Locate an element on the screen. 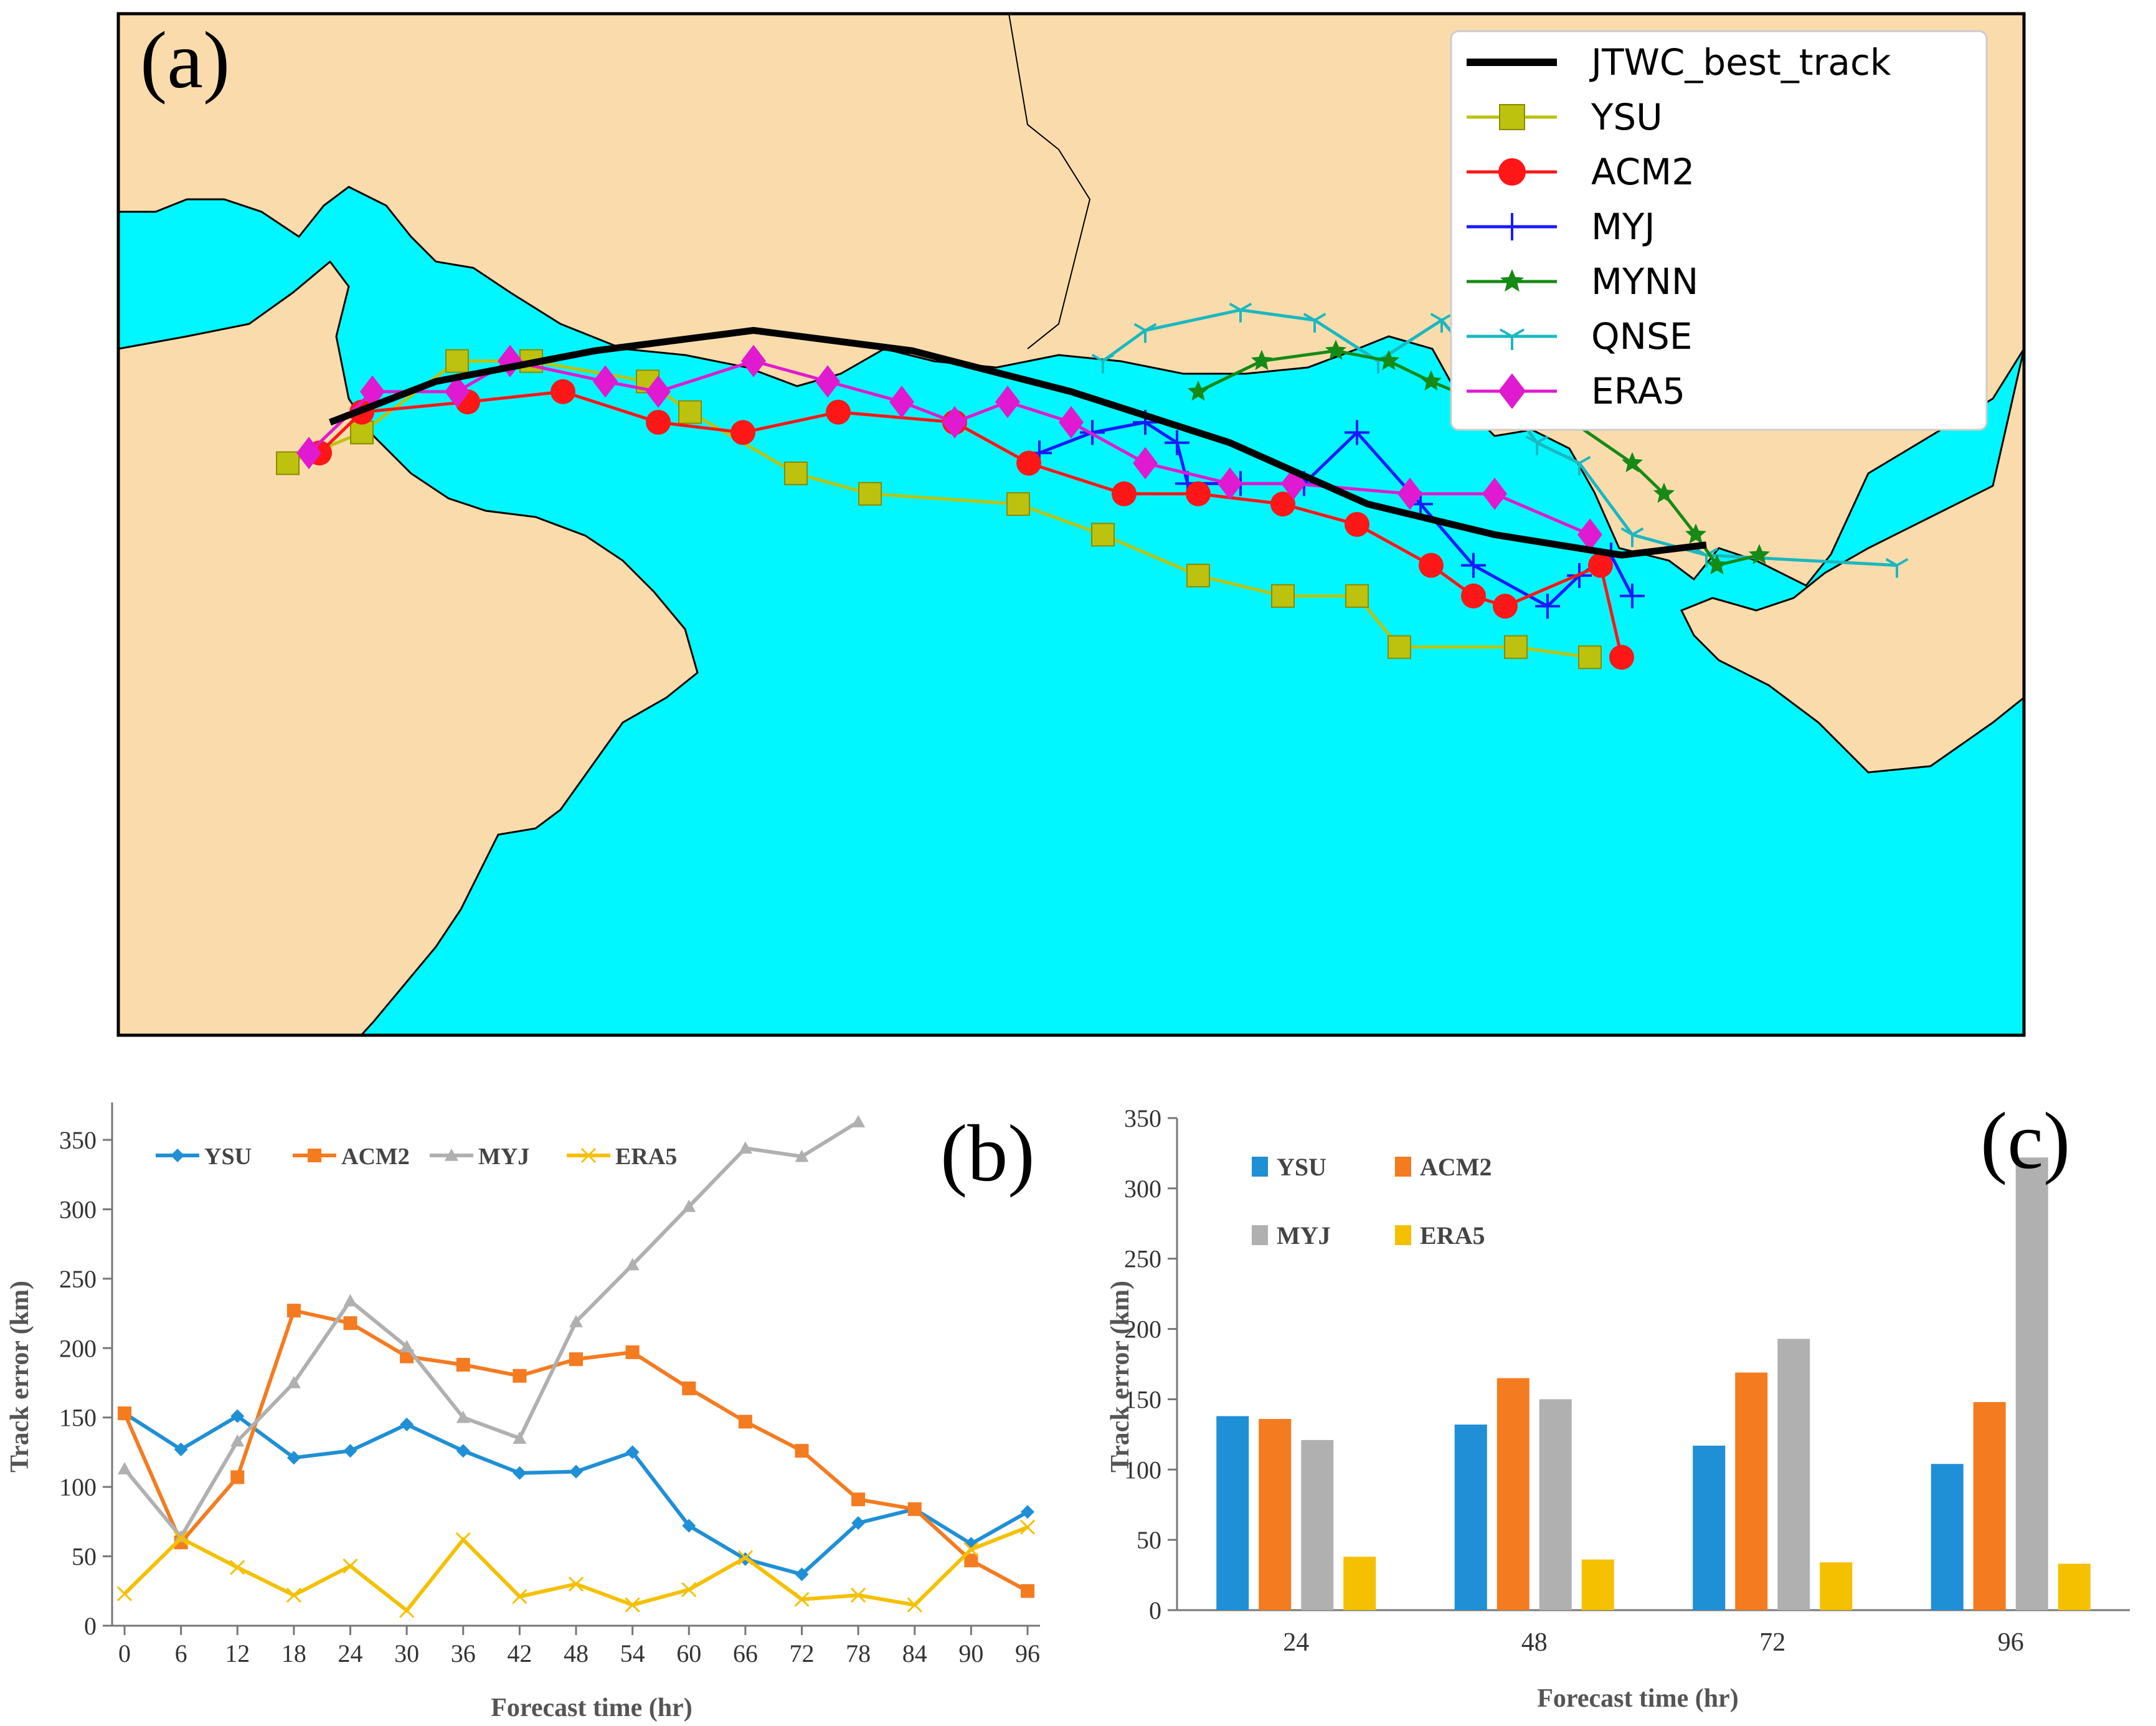 The image size is (2156, 1726). track-jtwc-best-track is located at coordinates (1018, 442).